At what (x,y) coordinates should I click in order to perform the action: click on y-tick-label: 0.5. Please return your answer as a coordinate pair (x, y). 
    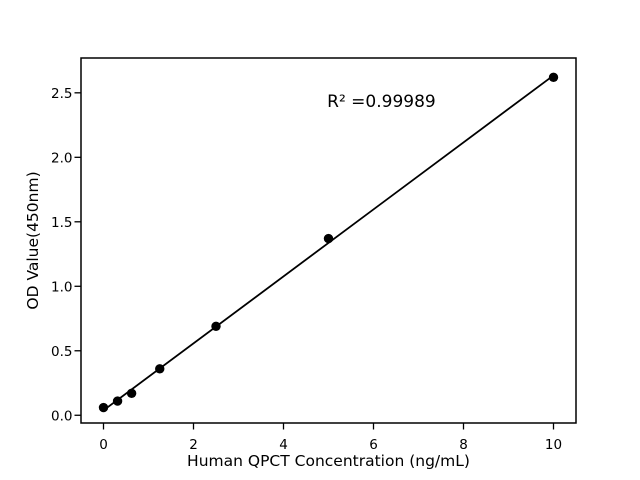
    Looking at the image, I should click on (61, 352).